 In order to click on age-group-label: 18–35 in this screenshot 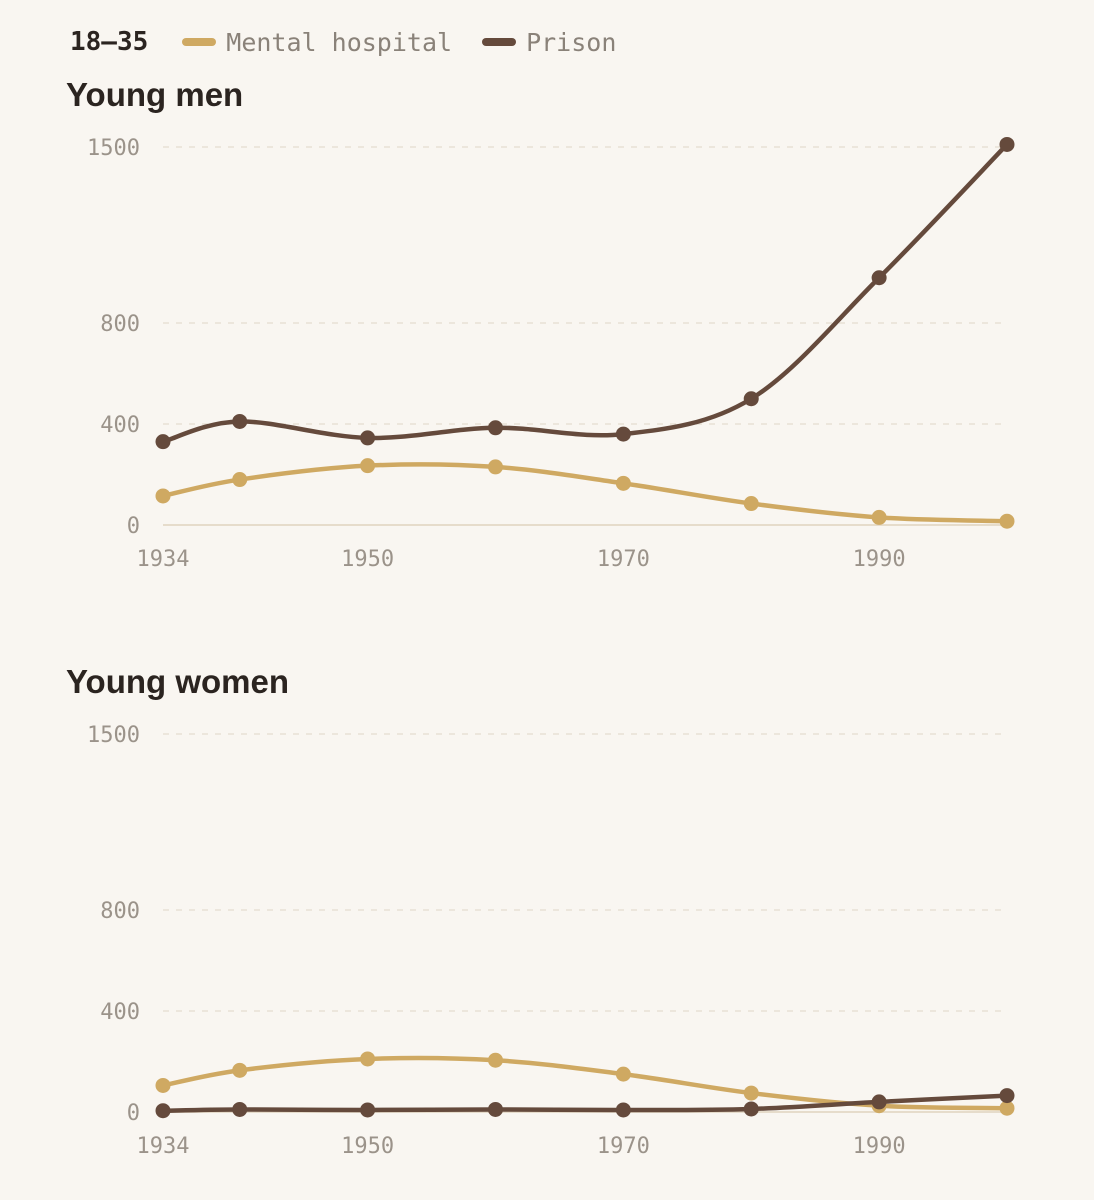, I will do `click(109, 42)`.